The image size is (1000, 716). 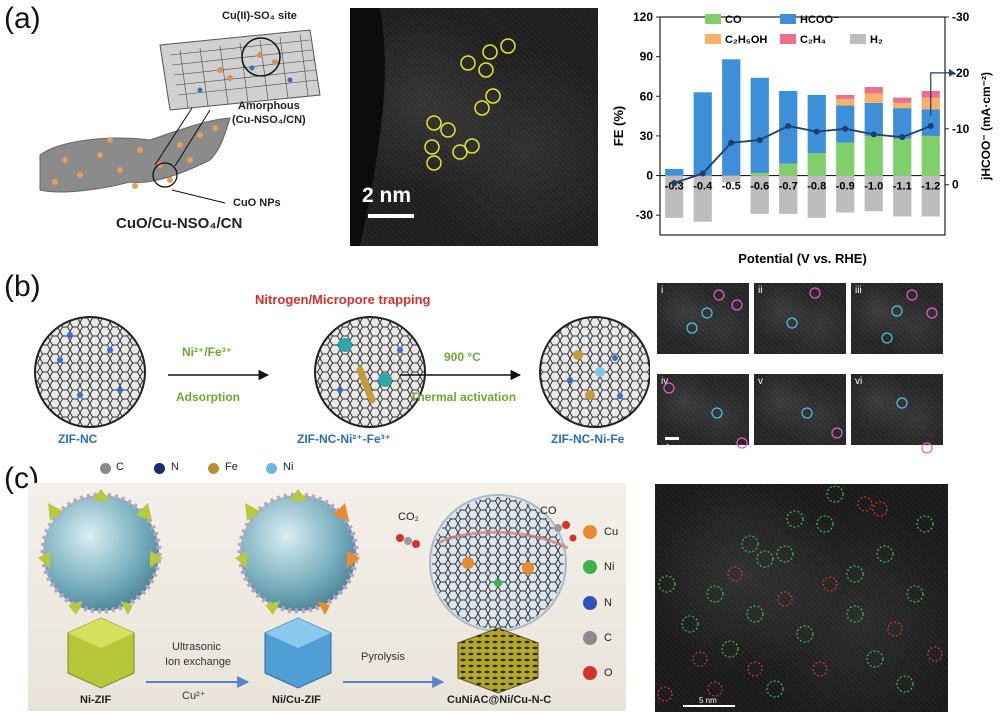 I want to click on amorphous-label: Amorphous, so click(x=269, y=106).